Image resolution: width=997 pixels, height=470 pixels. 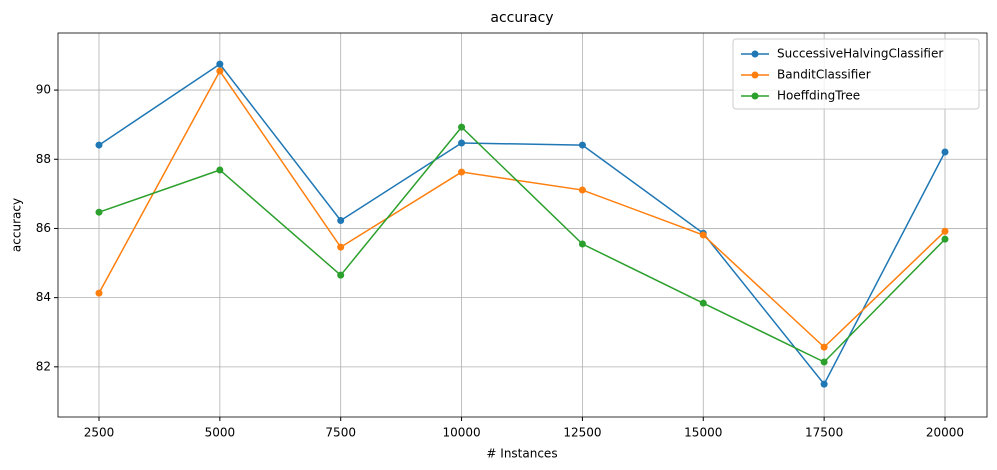 I want to click on x-tick-label: 17500, so click(x=824, y=433).